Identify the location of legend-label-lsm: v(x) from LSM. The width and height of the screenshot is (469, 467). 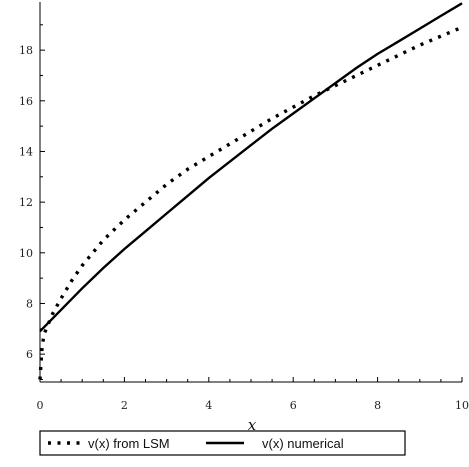
(129, 443).